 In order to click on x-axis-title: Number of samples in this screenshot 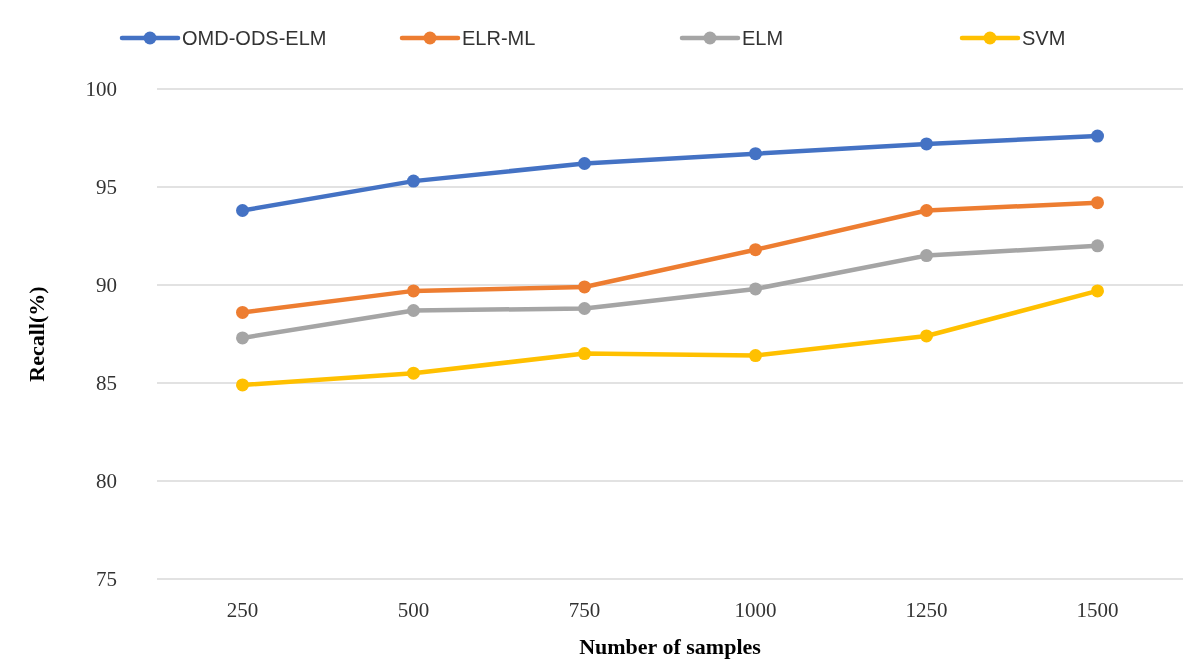, I will do `click(670, 646)`.